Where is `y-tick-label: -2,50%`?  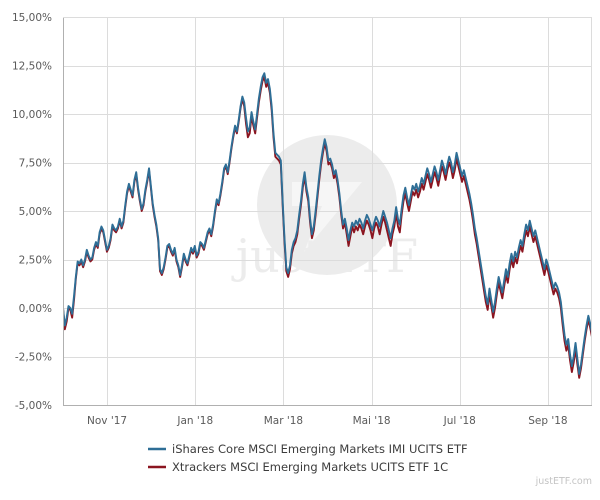 y-tick-label: -2,50% is located at coordinates (33, 358).